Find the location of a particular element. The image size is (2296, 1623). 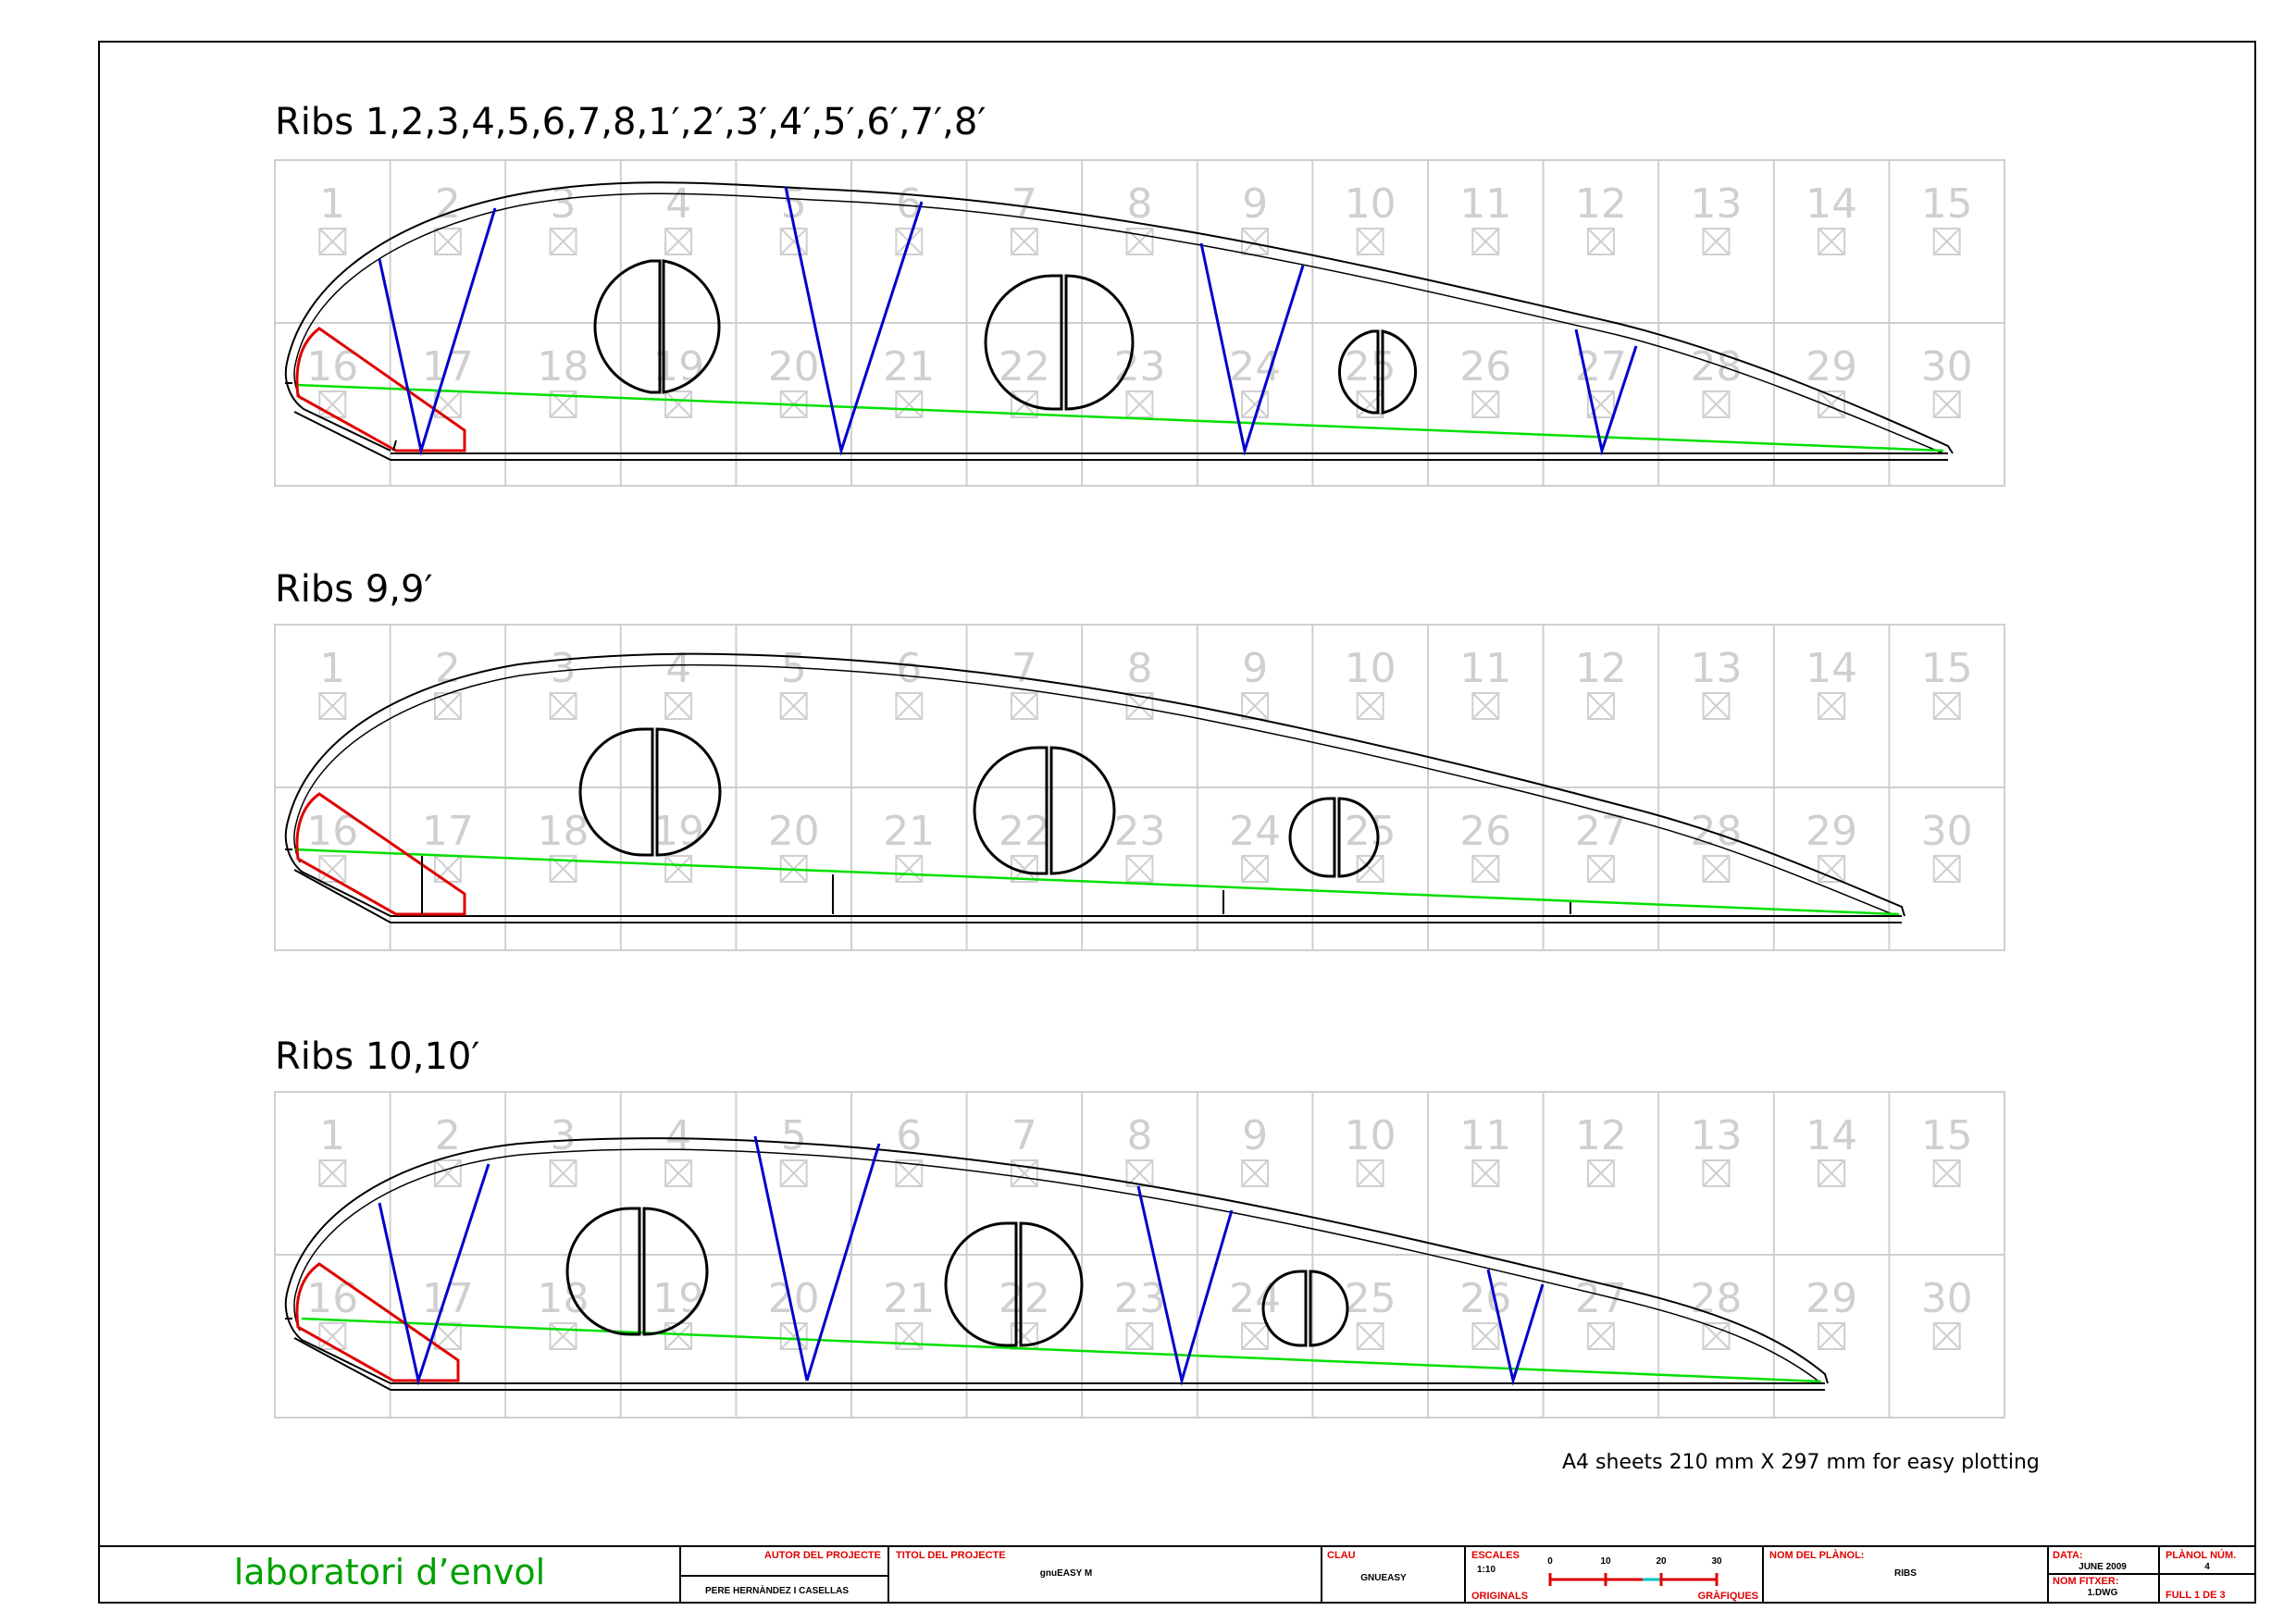

sheet-number: 12 is located at coordinates (1601, 1135).